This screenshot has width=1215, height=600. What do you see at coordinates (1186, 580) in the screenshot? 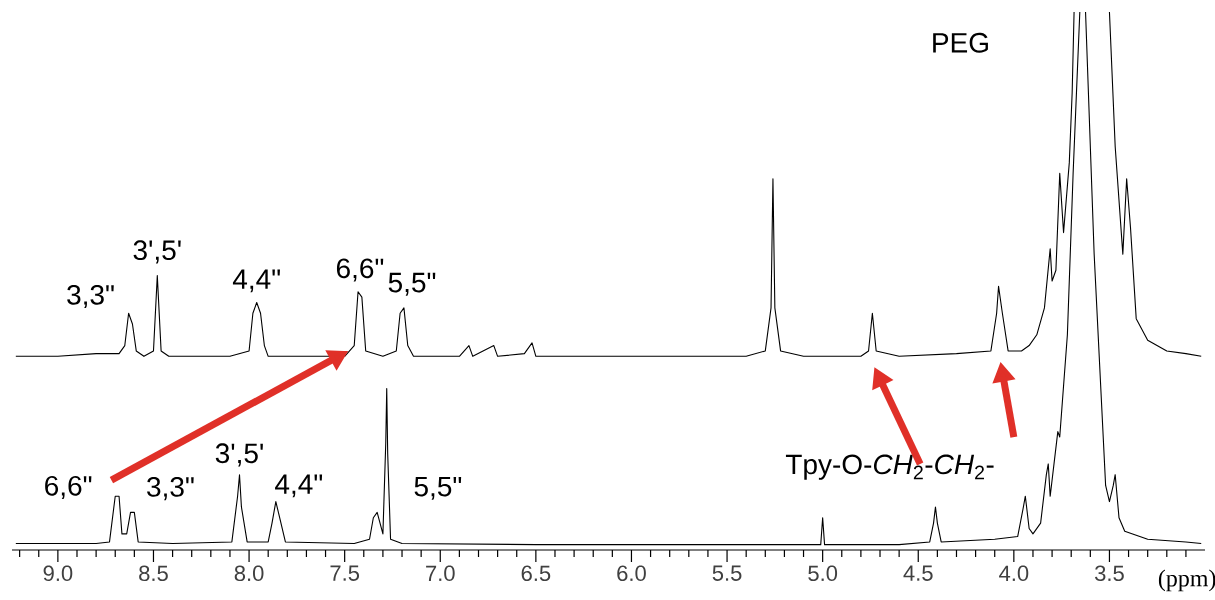
I see `x-axis-title: (ppm)` at bounding box center [1186, 580].